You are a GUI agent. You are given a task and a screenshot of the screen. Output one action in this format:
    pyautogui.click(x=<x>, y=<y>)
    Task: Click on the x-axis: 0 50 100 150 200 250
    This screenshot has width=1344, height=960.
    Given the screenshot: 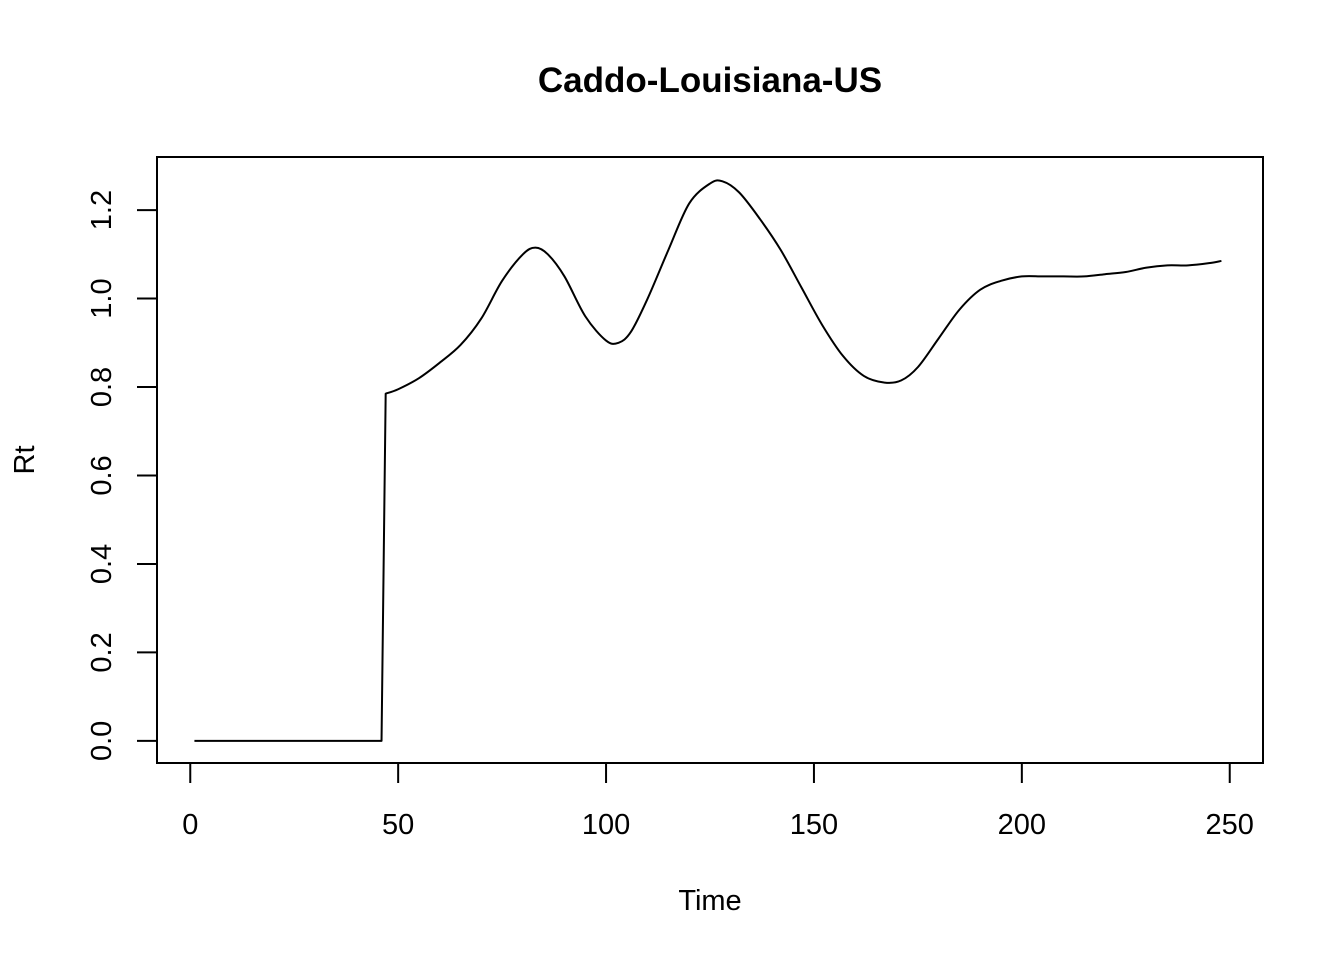 What is the action you would take?
    pyautogui.click(x=718, y=801)
    